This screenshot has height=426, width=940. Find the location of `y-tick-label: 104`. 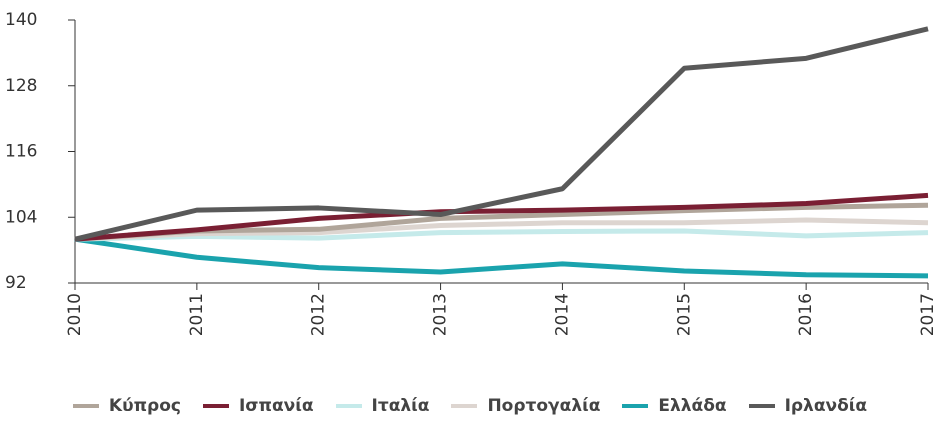

y-tick-label: 104 is located at coordinates (21, 217).